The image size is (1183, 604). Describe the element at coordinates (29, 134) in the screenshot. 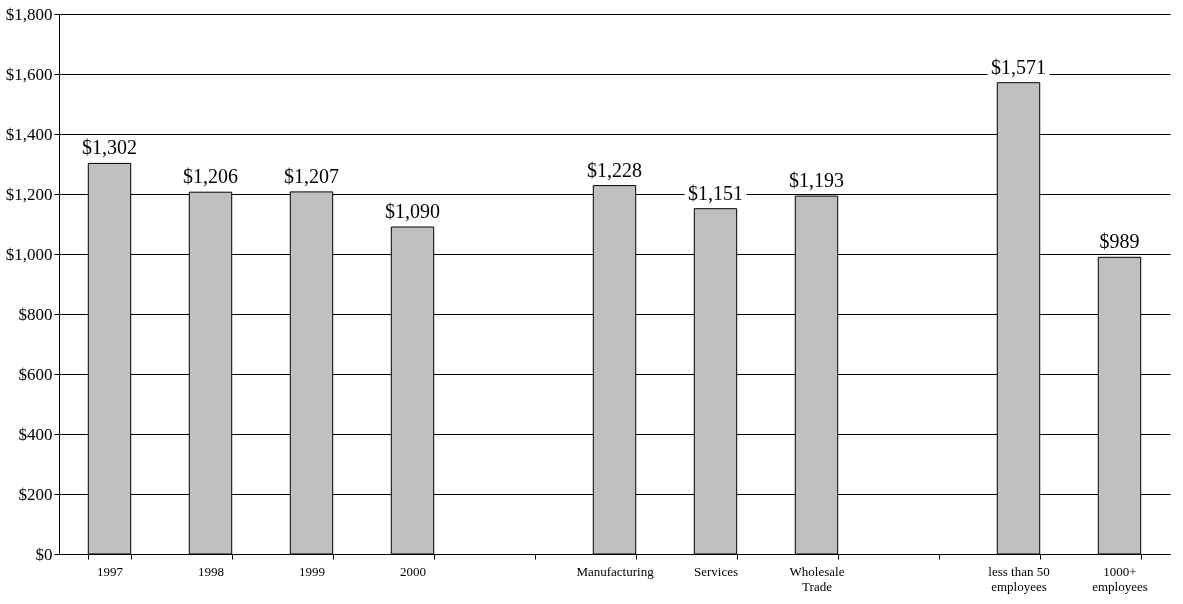

I see `y-tick-label: $1,400` at that location.